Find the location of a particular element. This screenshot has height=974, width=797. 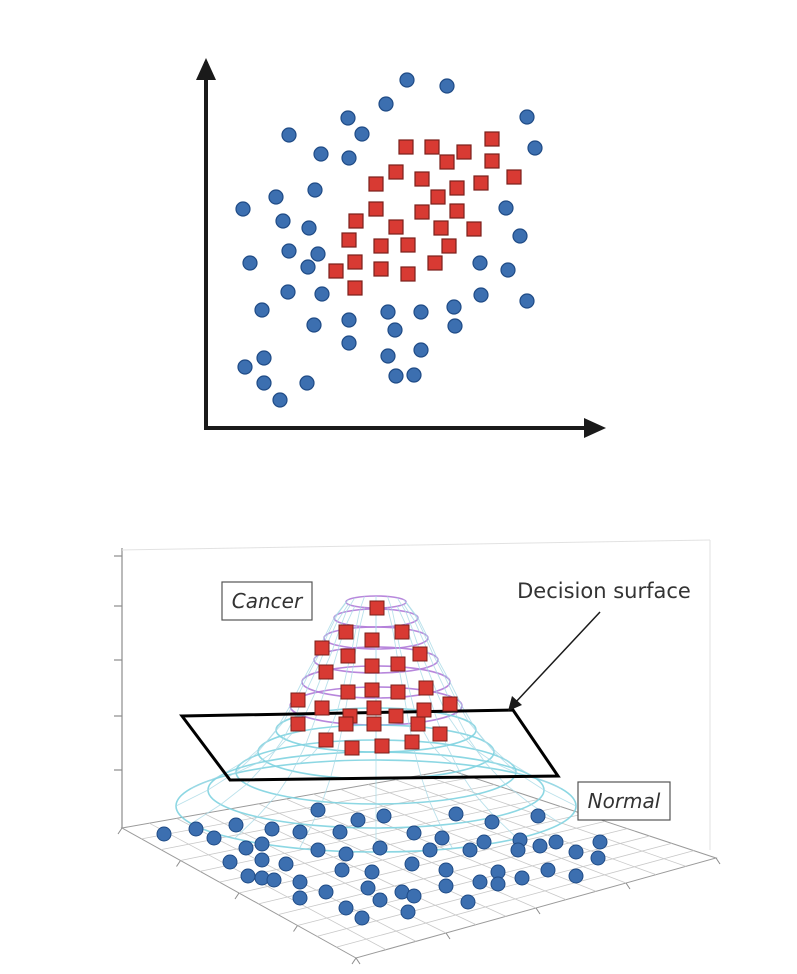

x-axis-arrowhead-icon is located at coordinates (595, 428).